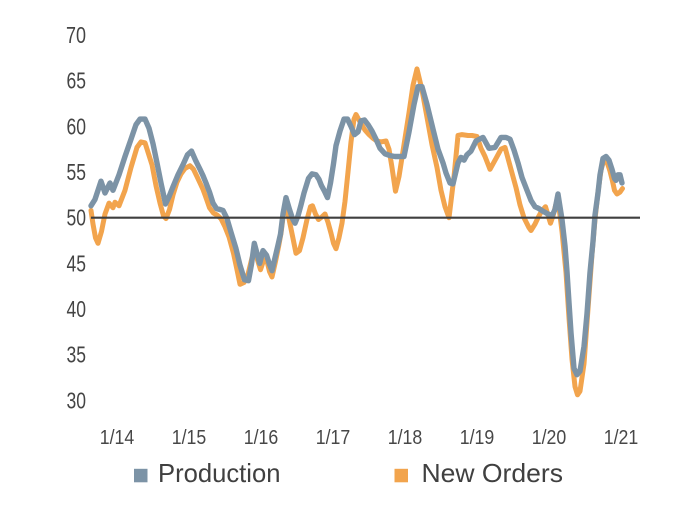 The width and height of the screenshot is (700, 525). What do you see at coordinates (77, 400) in the screenshot?
I see `svg-text: 30` at bounding box center [77, 400].